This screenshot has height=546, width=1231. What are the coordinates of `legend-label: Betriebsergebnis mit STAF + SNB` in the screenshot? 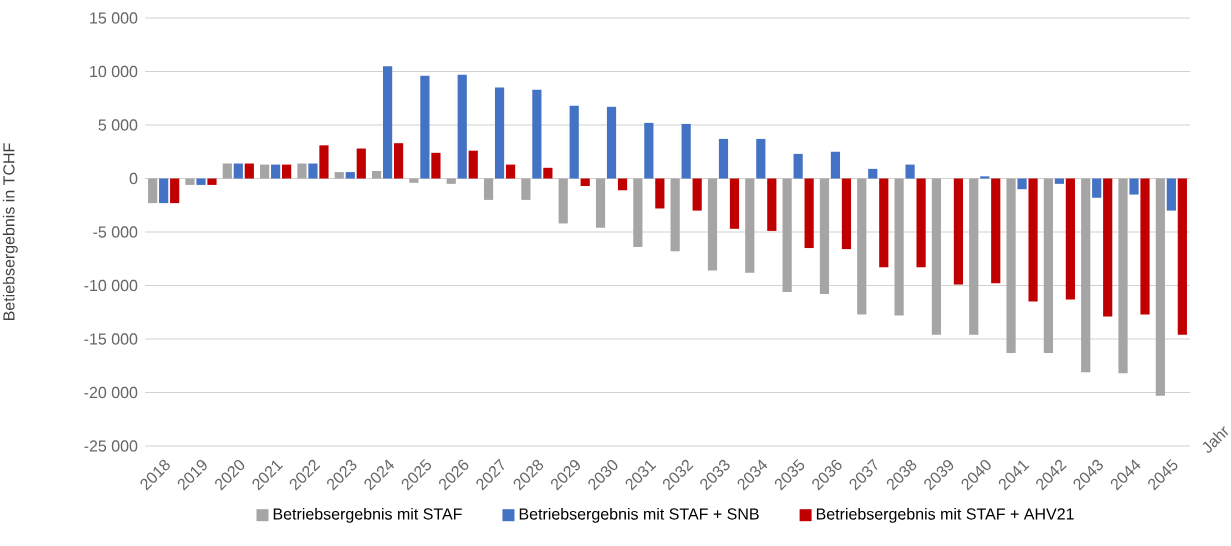 It's located at (639, 515).